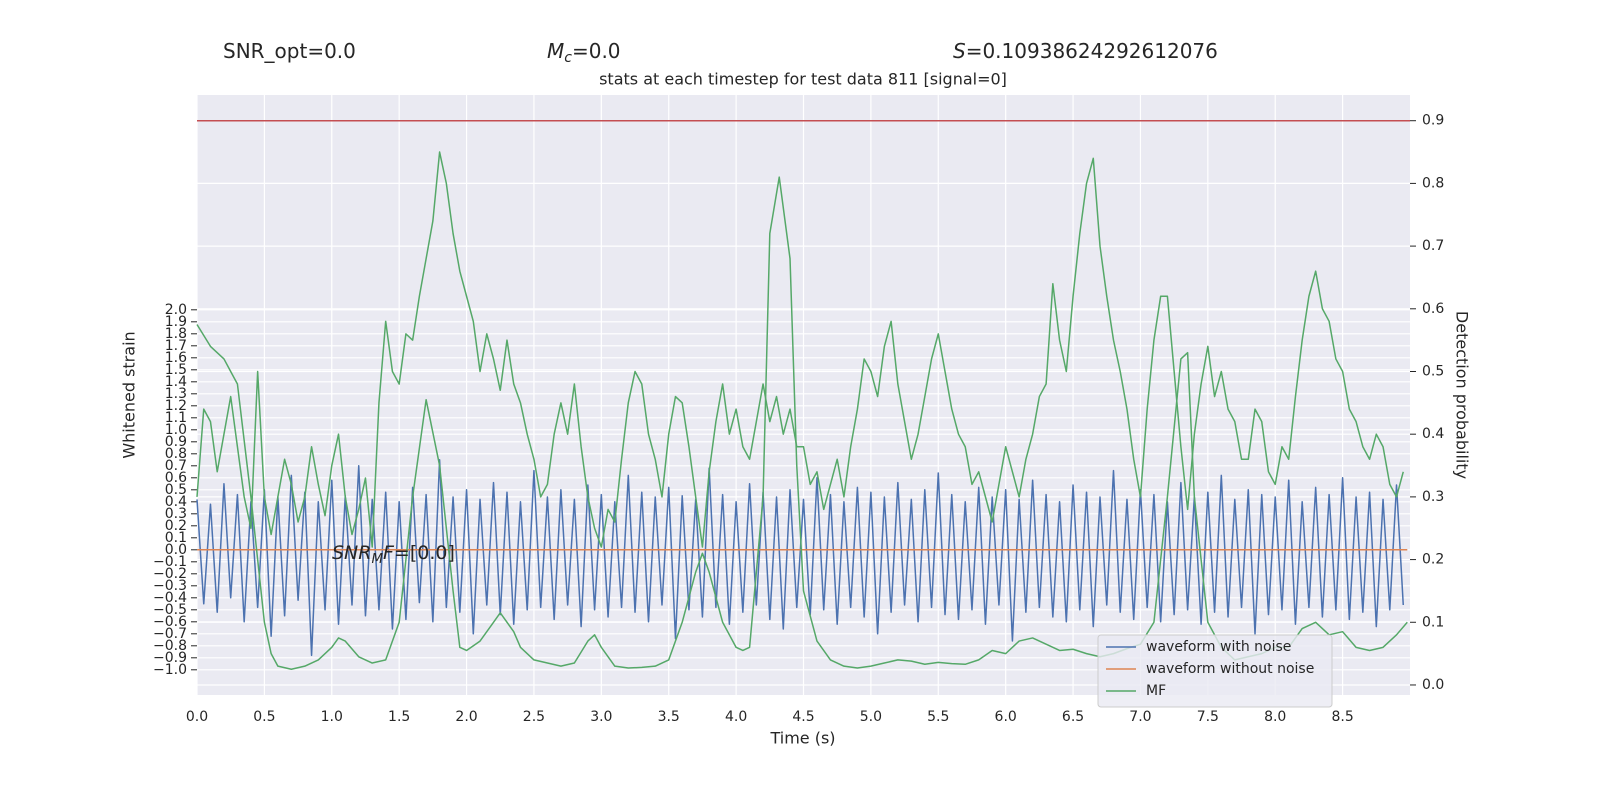  What do you see at coordinates (1433, 246) in the screenshot?
I see `y2-tick-label: 0.7` at bounding box center [1433, 246].